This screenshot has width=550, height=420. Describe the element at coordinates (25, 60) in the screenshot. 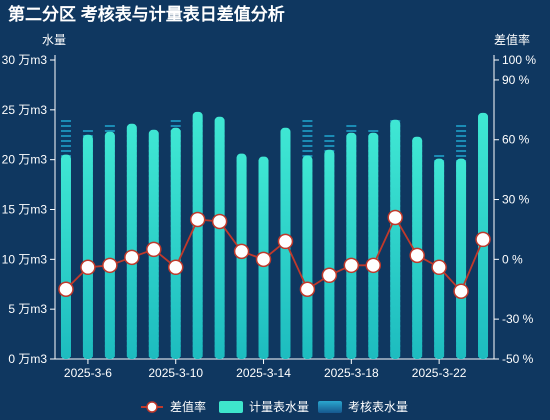

I see `y-left-tick-label: 30 万m3` at that location.